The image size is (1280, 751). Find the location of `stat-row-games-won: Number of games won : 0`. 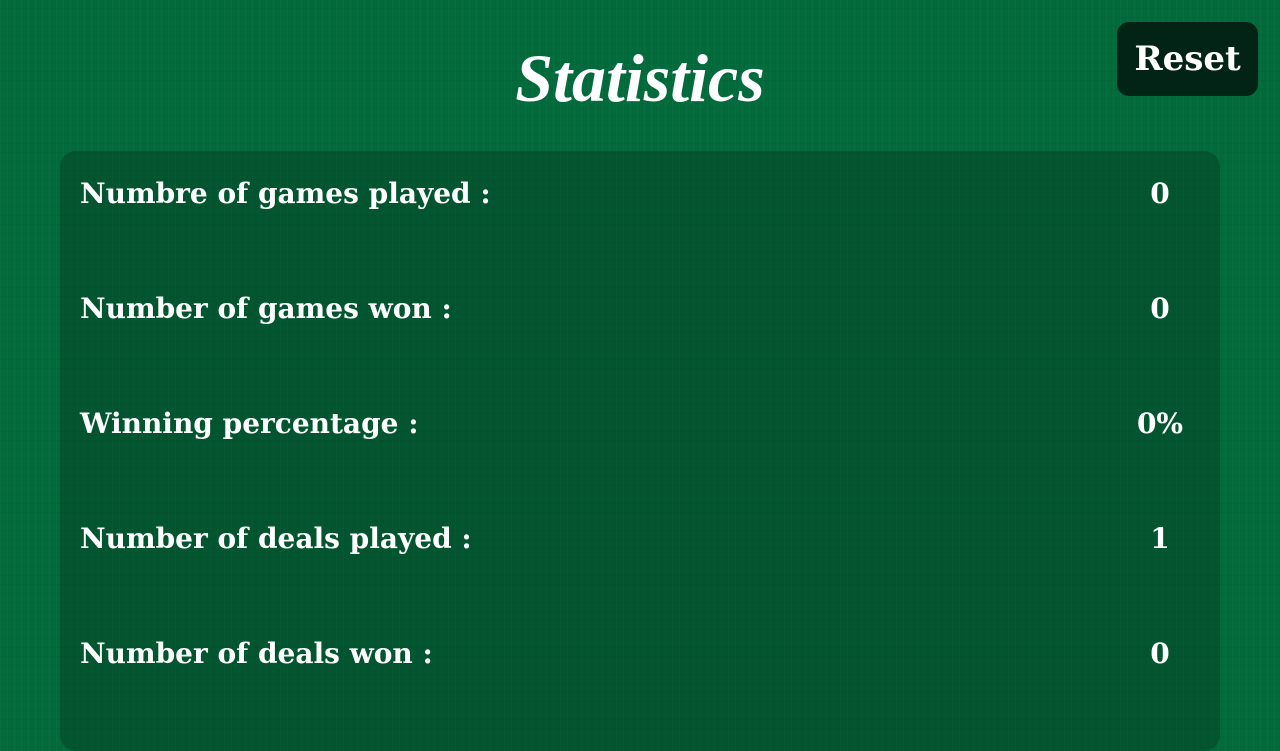

stat-row-games-won: Number of games won : 0 is located at coordinates (640, 309).